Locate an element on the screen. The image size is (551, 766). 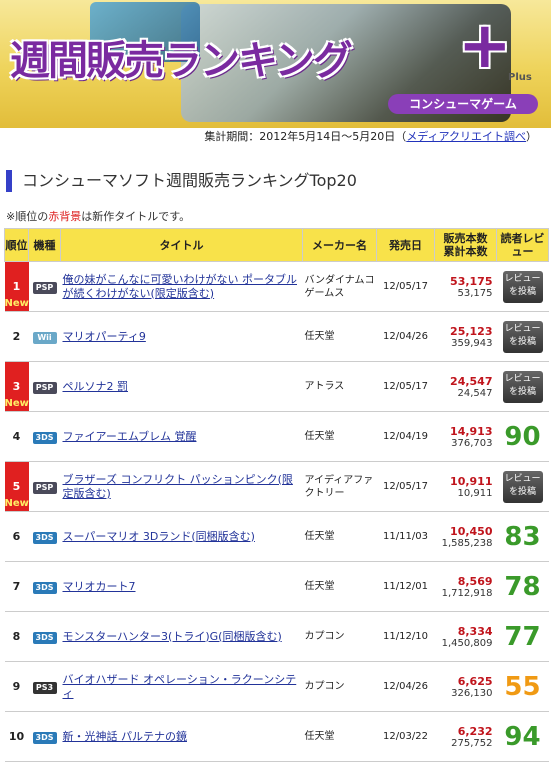
source-link: メディアクリエイト調べ is located at coordinates (466, 136).